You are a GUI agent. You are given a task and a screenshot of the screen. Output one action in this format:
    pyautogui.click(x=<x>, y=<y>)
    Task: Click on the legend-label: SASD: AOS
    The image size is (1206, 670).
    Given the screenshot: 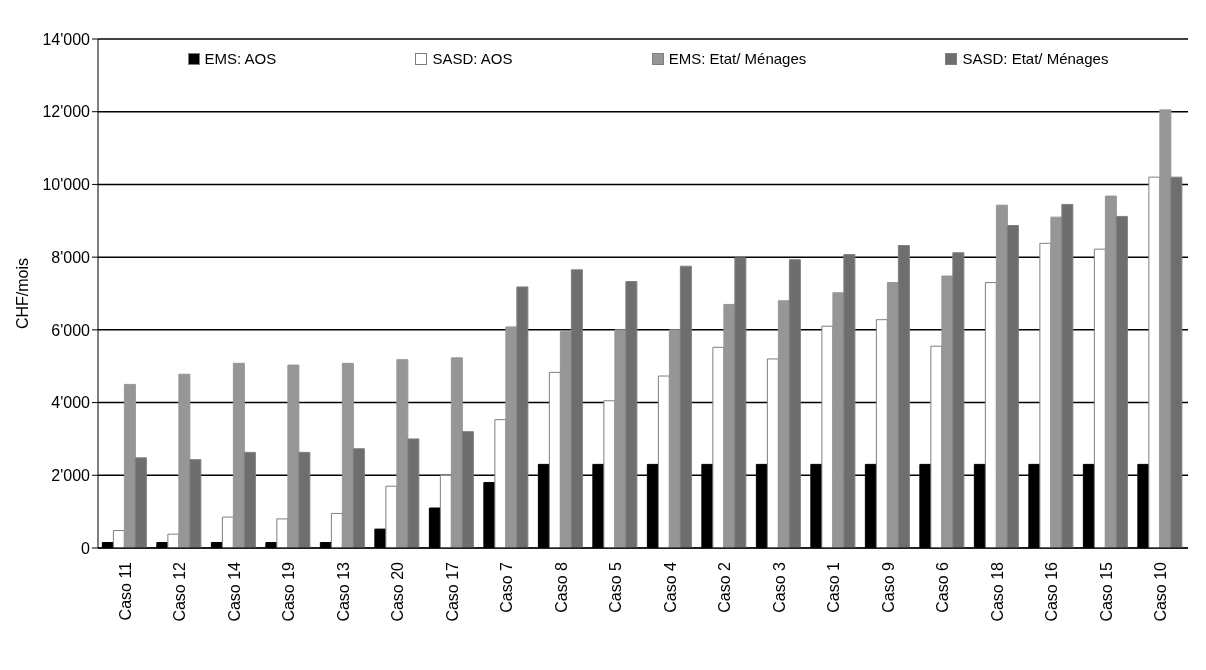 What is the action you would take?
    pyautogui.click(x=472, y=58)
    